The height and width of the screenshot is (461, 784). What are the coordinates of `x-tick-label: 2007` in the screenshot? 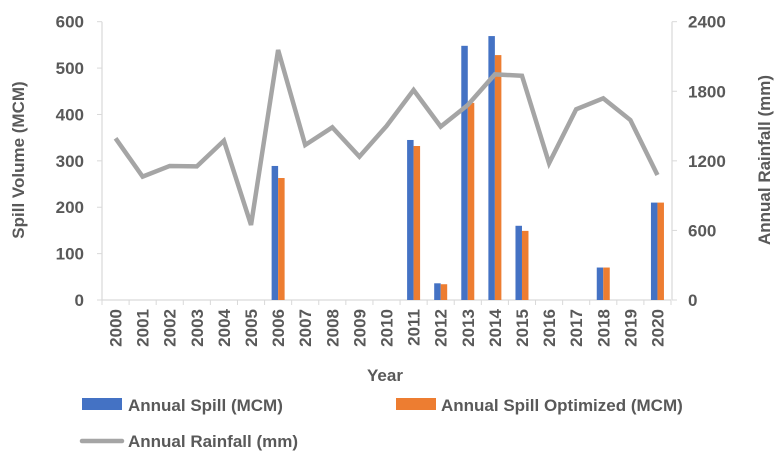 It's located at (305, 328).